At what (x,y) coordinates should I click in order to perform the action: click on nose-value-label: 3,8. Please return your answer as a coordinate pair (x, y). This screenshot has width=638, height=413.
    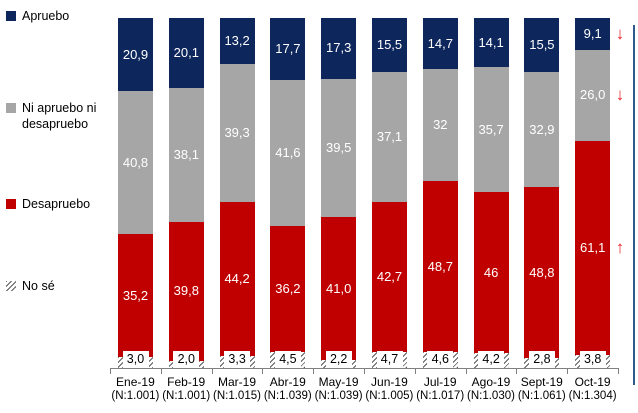
    Looking at the image, I should click on (592, 359).